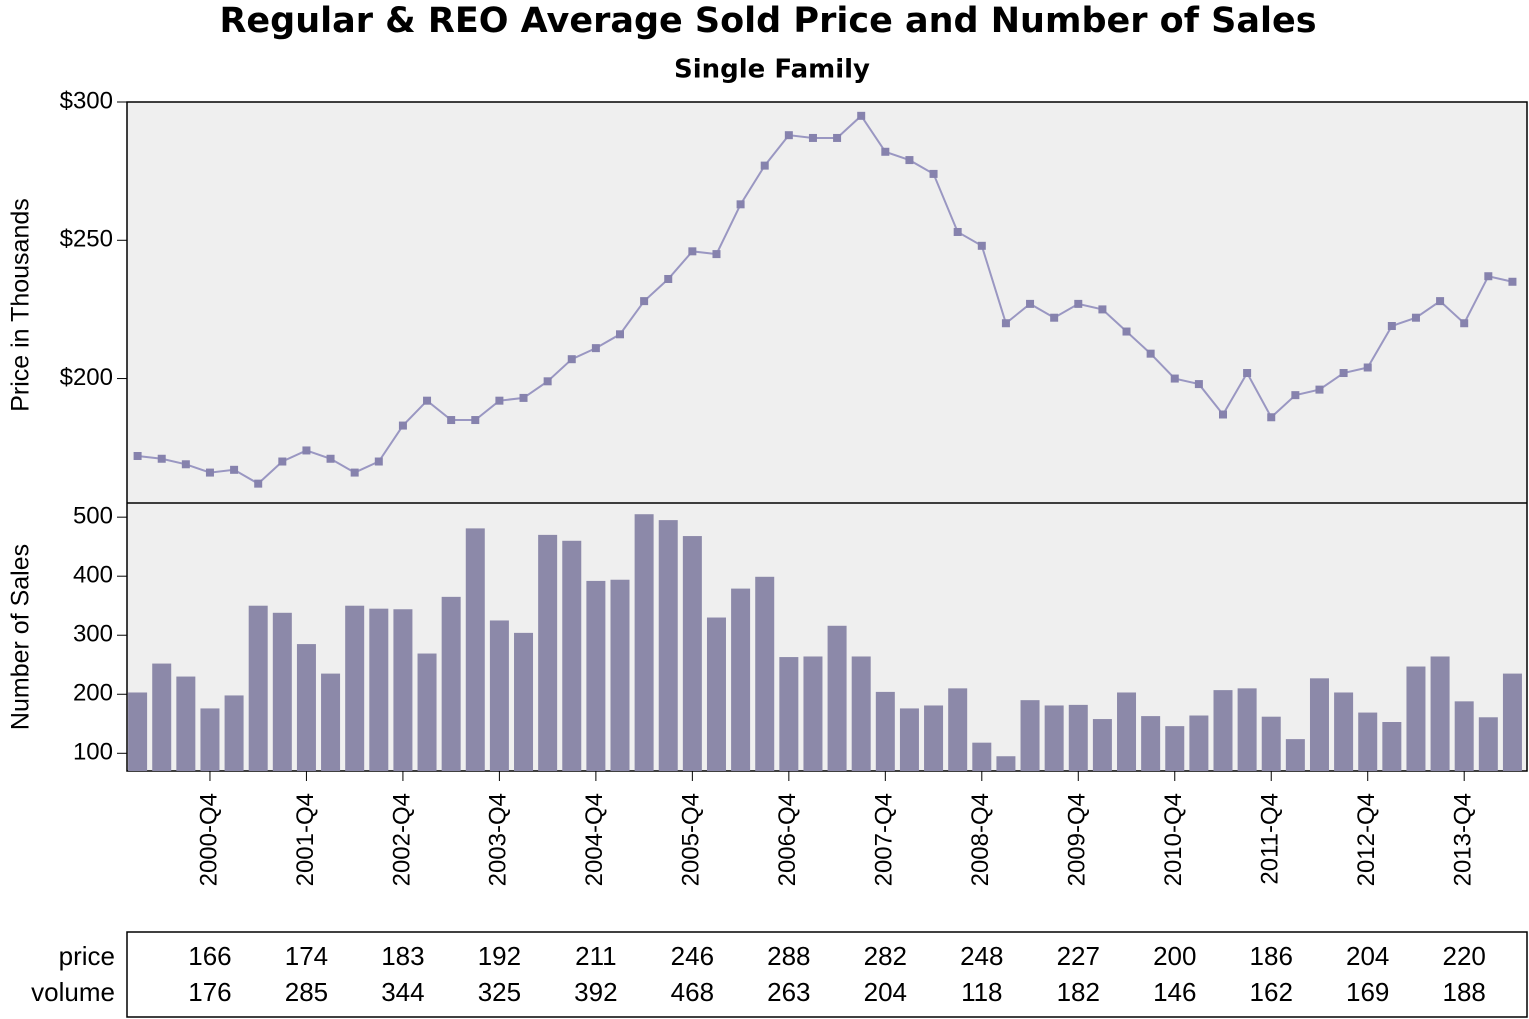  Describe the element at coordinates (86, 100) in the screenshot. I see `y-tick-label: $300` at that location.